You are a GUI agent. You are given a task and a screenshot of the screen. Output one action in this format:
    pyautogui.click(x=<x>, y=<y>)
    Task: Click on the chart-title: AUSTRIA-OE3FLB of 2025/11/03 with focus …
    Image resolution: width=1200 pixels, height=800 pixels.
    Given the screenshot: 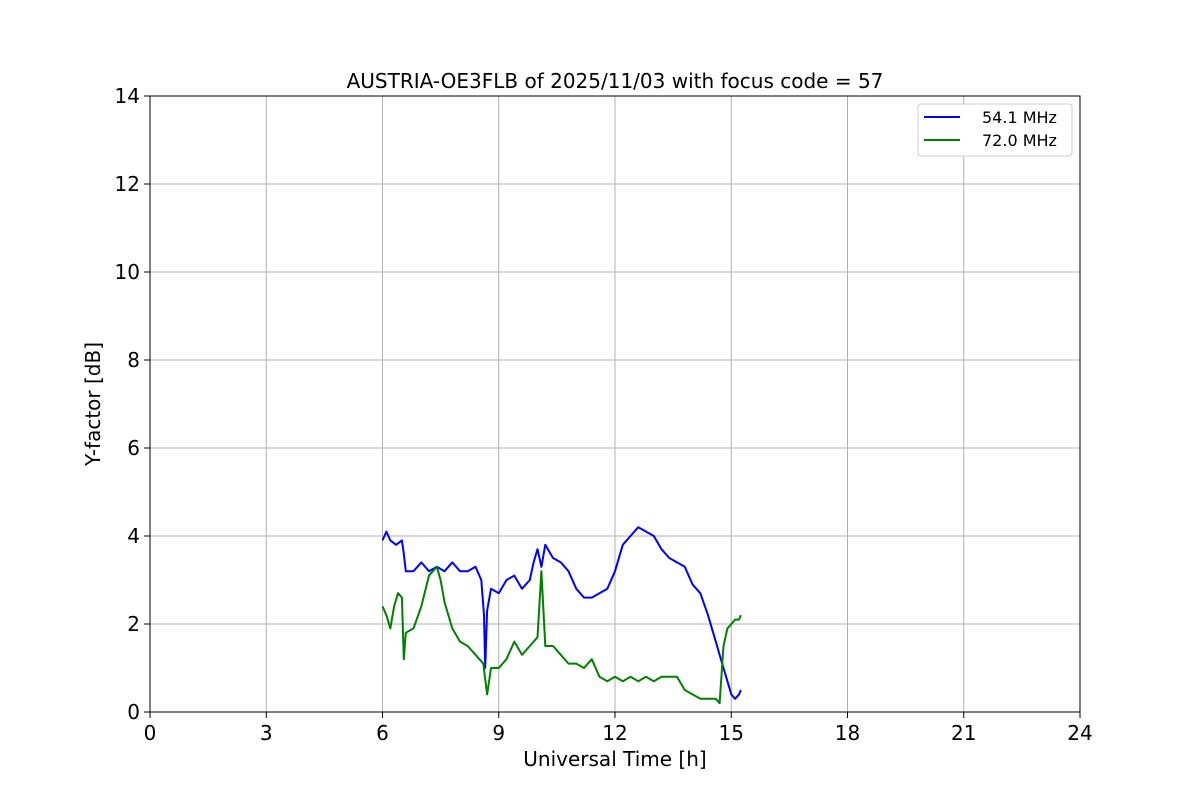 What is the action you would take?
    pyautogui.click(x=615, y=81)
    